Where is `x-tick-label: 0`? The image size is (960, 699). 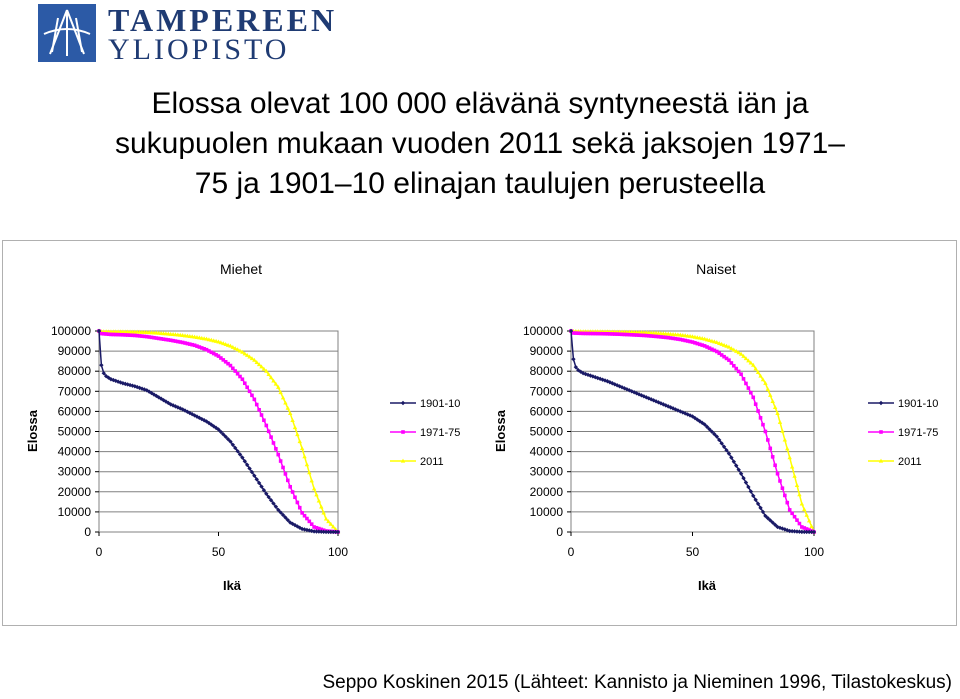
x-tick-label: 0 is located at coordinates (99, 552).